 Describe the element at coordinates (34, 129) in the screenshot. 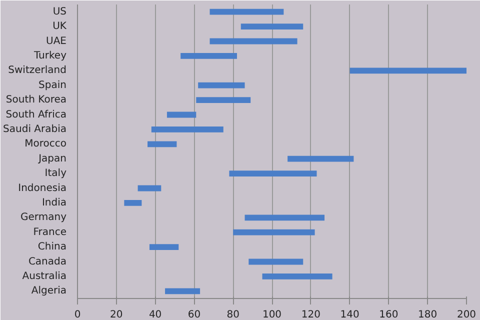

I see `y-tick-label: Saudi Arabia` at that location.